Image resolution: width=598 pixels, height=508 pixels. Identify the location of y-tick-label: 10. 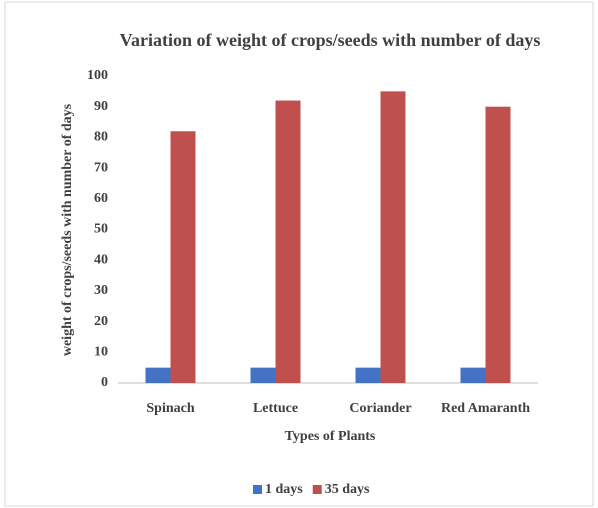
(101, 352).